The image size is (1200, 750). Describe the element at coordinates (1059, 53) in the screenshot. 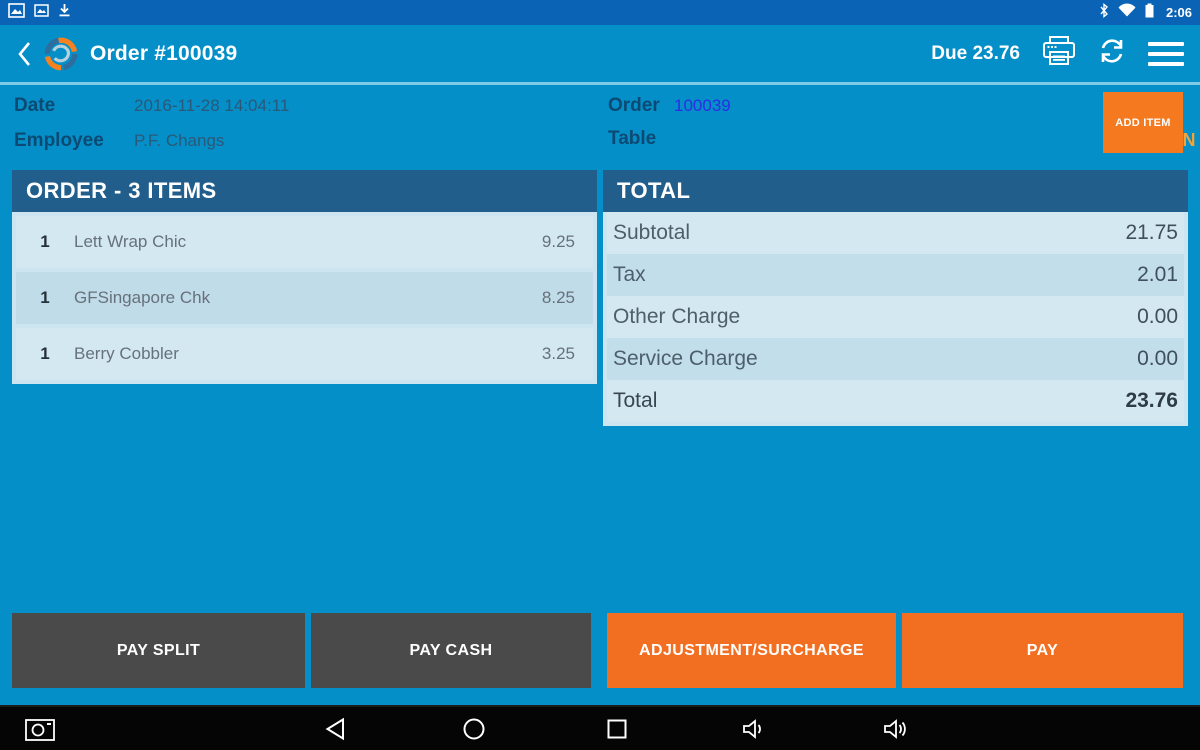

I see `printer-icon` at that location.